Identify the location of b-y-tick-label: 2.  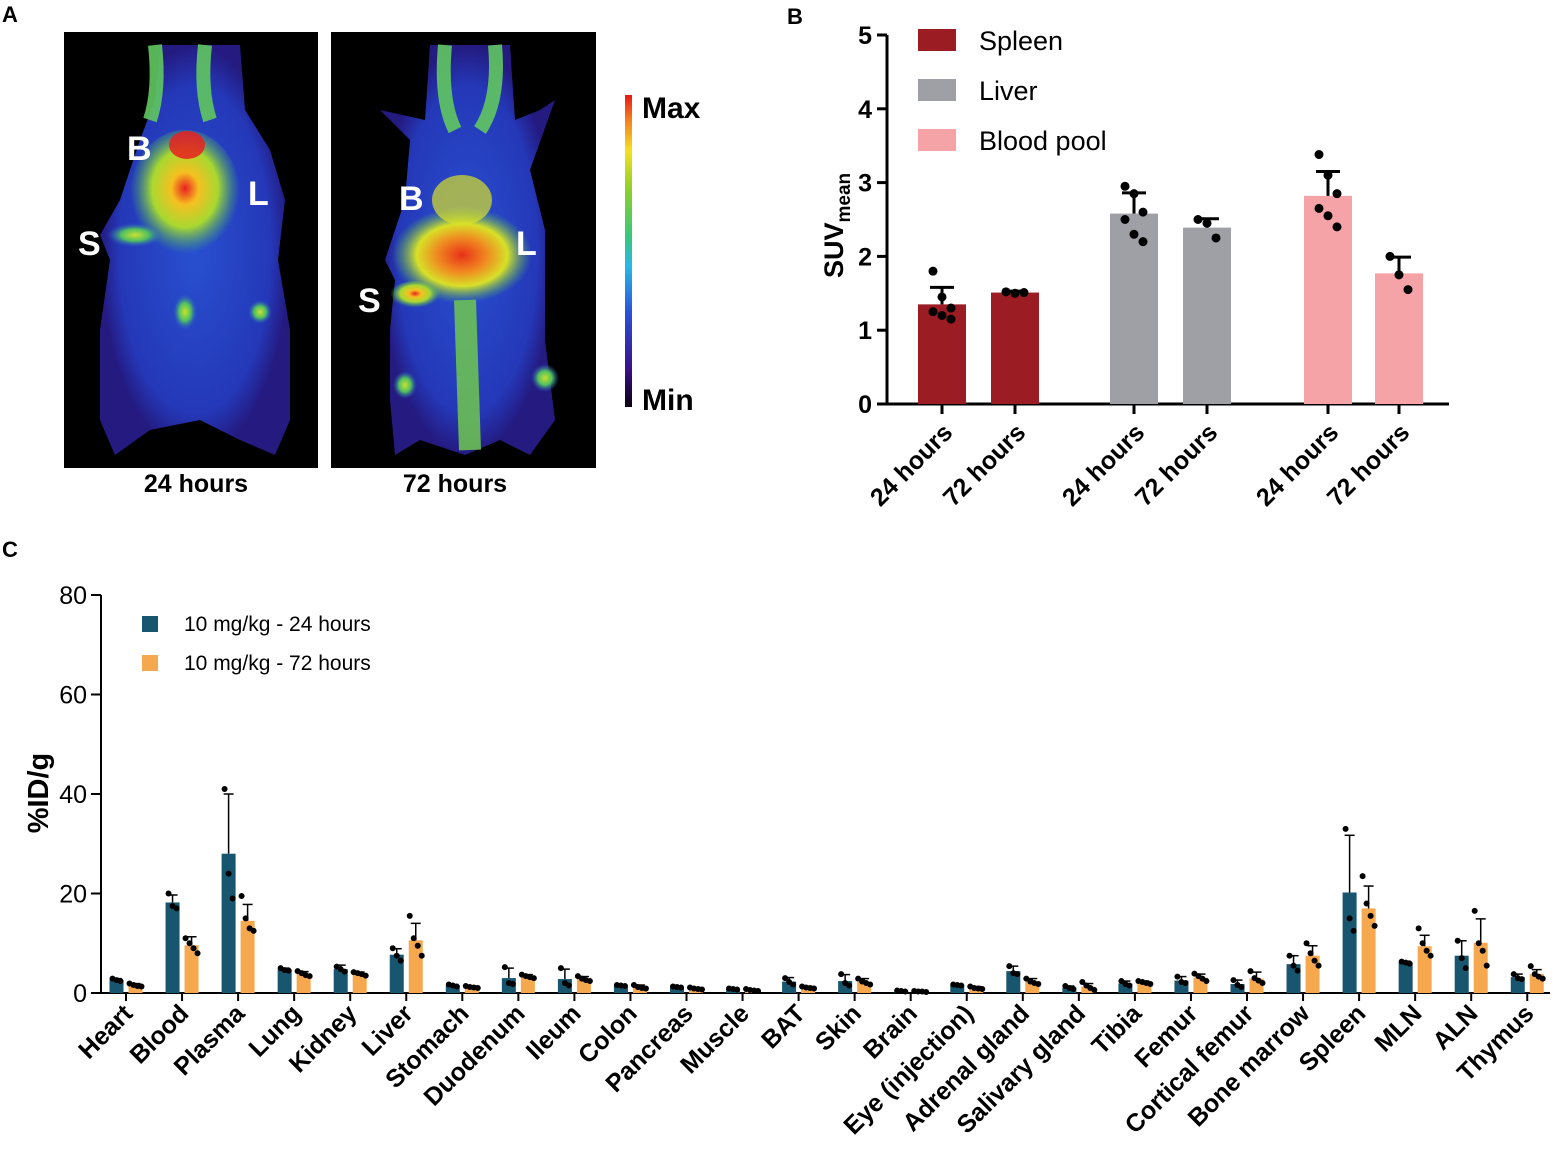
(865, 257).